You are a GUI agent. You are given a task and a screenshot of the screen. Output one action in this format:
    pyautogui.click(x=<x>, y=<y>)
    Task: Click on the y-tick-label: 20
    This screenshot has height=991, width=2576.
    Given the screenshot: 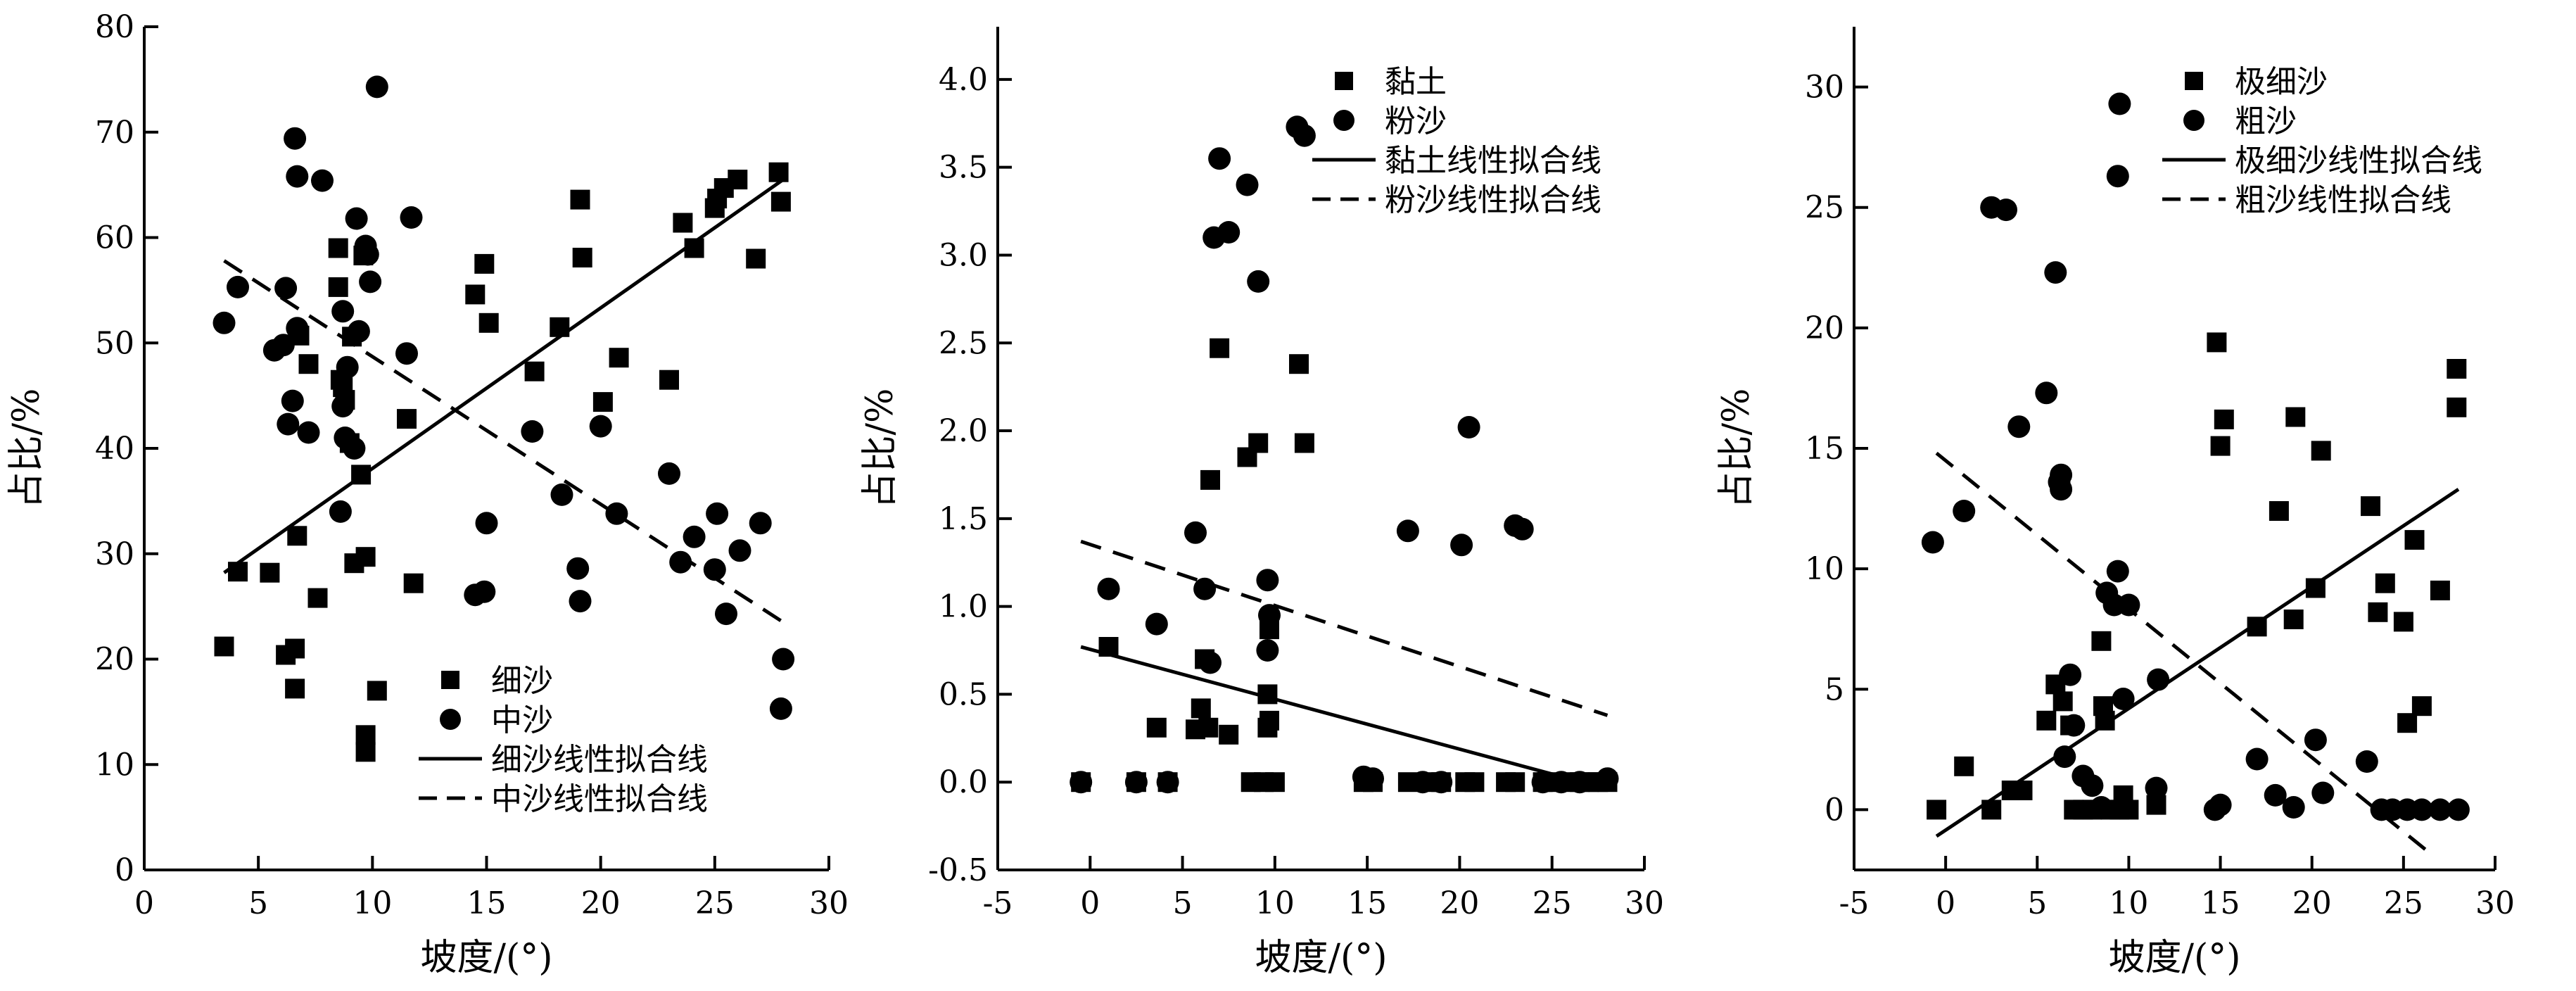 What is the action you would take?
    pyautogui.click(x=1824, y=328)
    